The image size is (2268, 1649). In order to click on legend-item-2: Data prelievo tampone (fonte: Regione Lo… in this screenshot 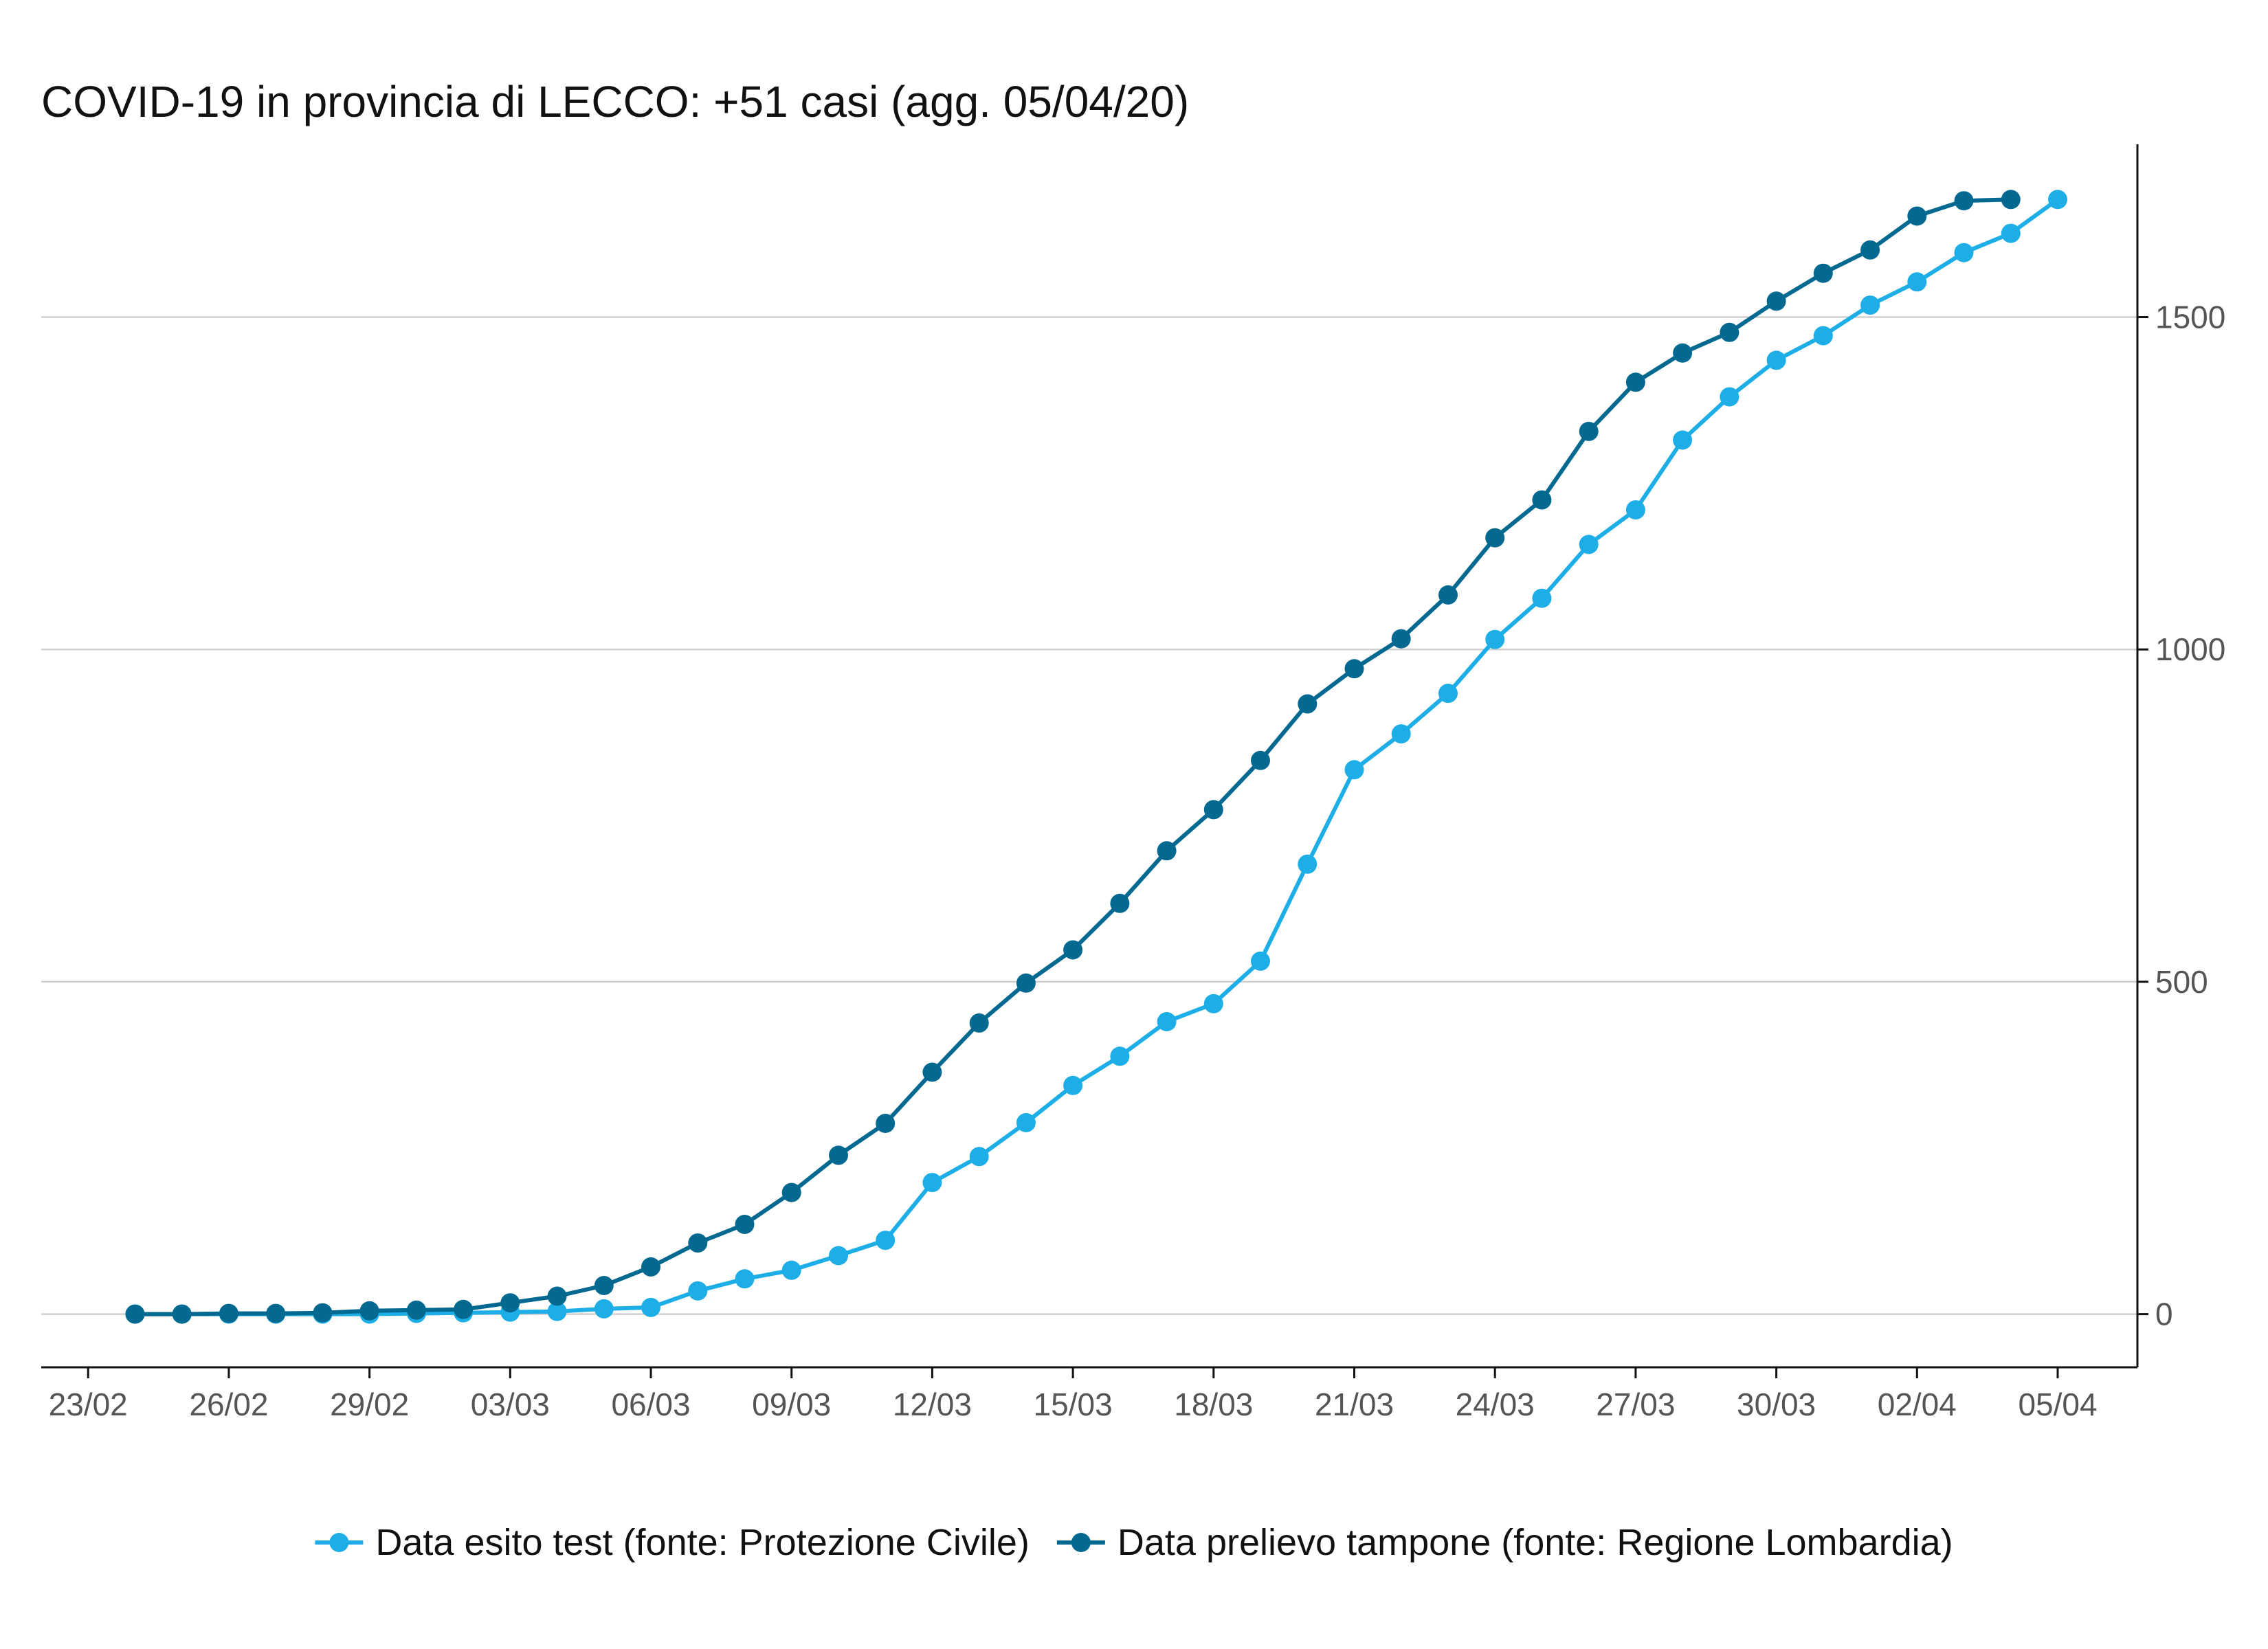, I will do `click(1504, 1542)`.